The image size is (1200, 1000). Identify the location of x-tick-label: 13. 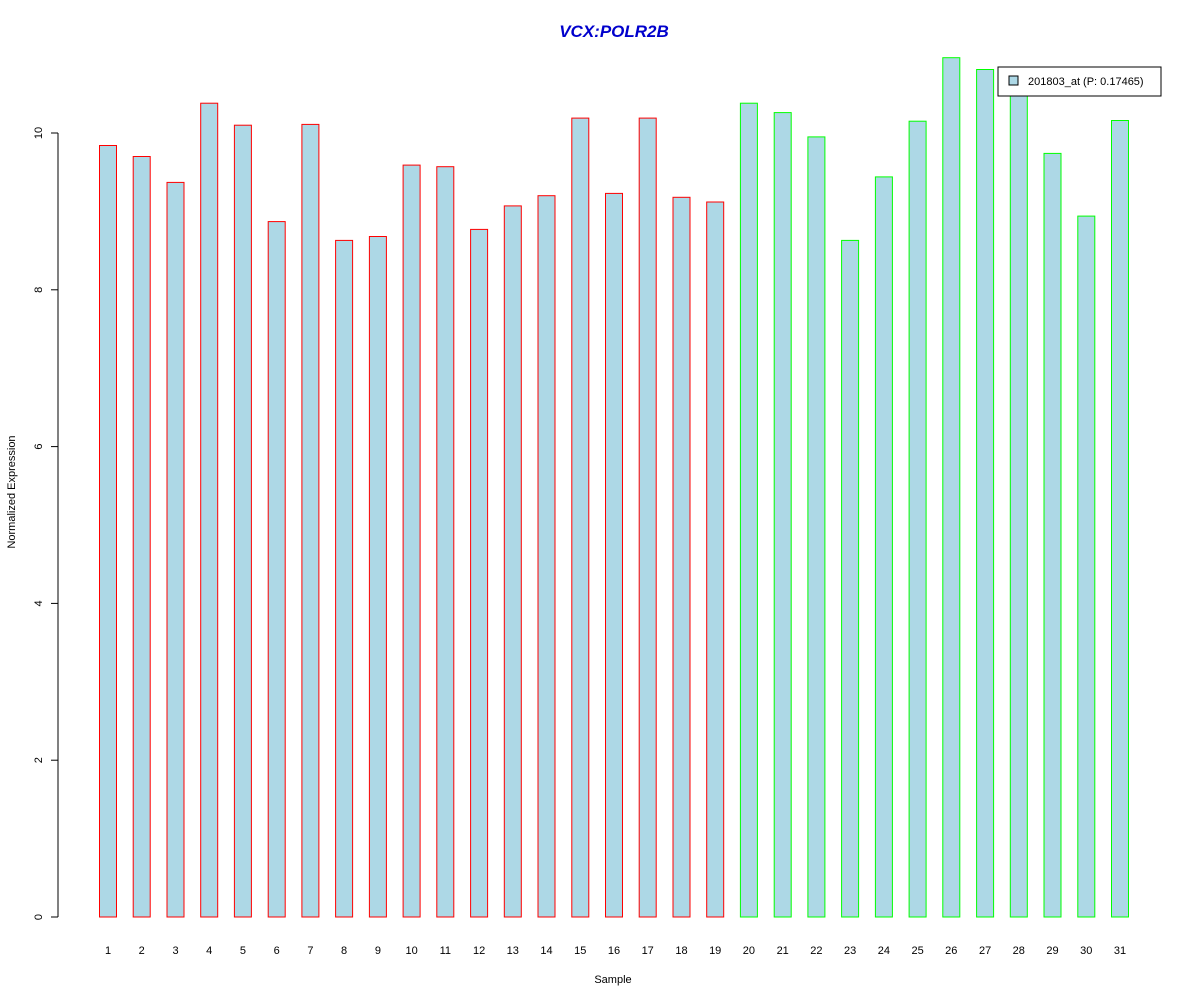
(513, 951).